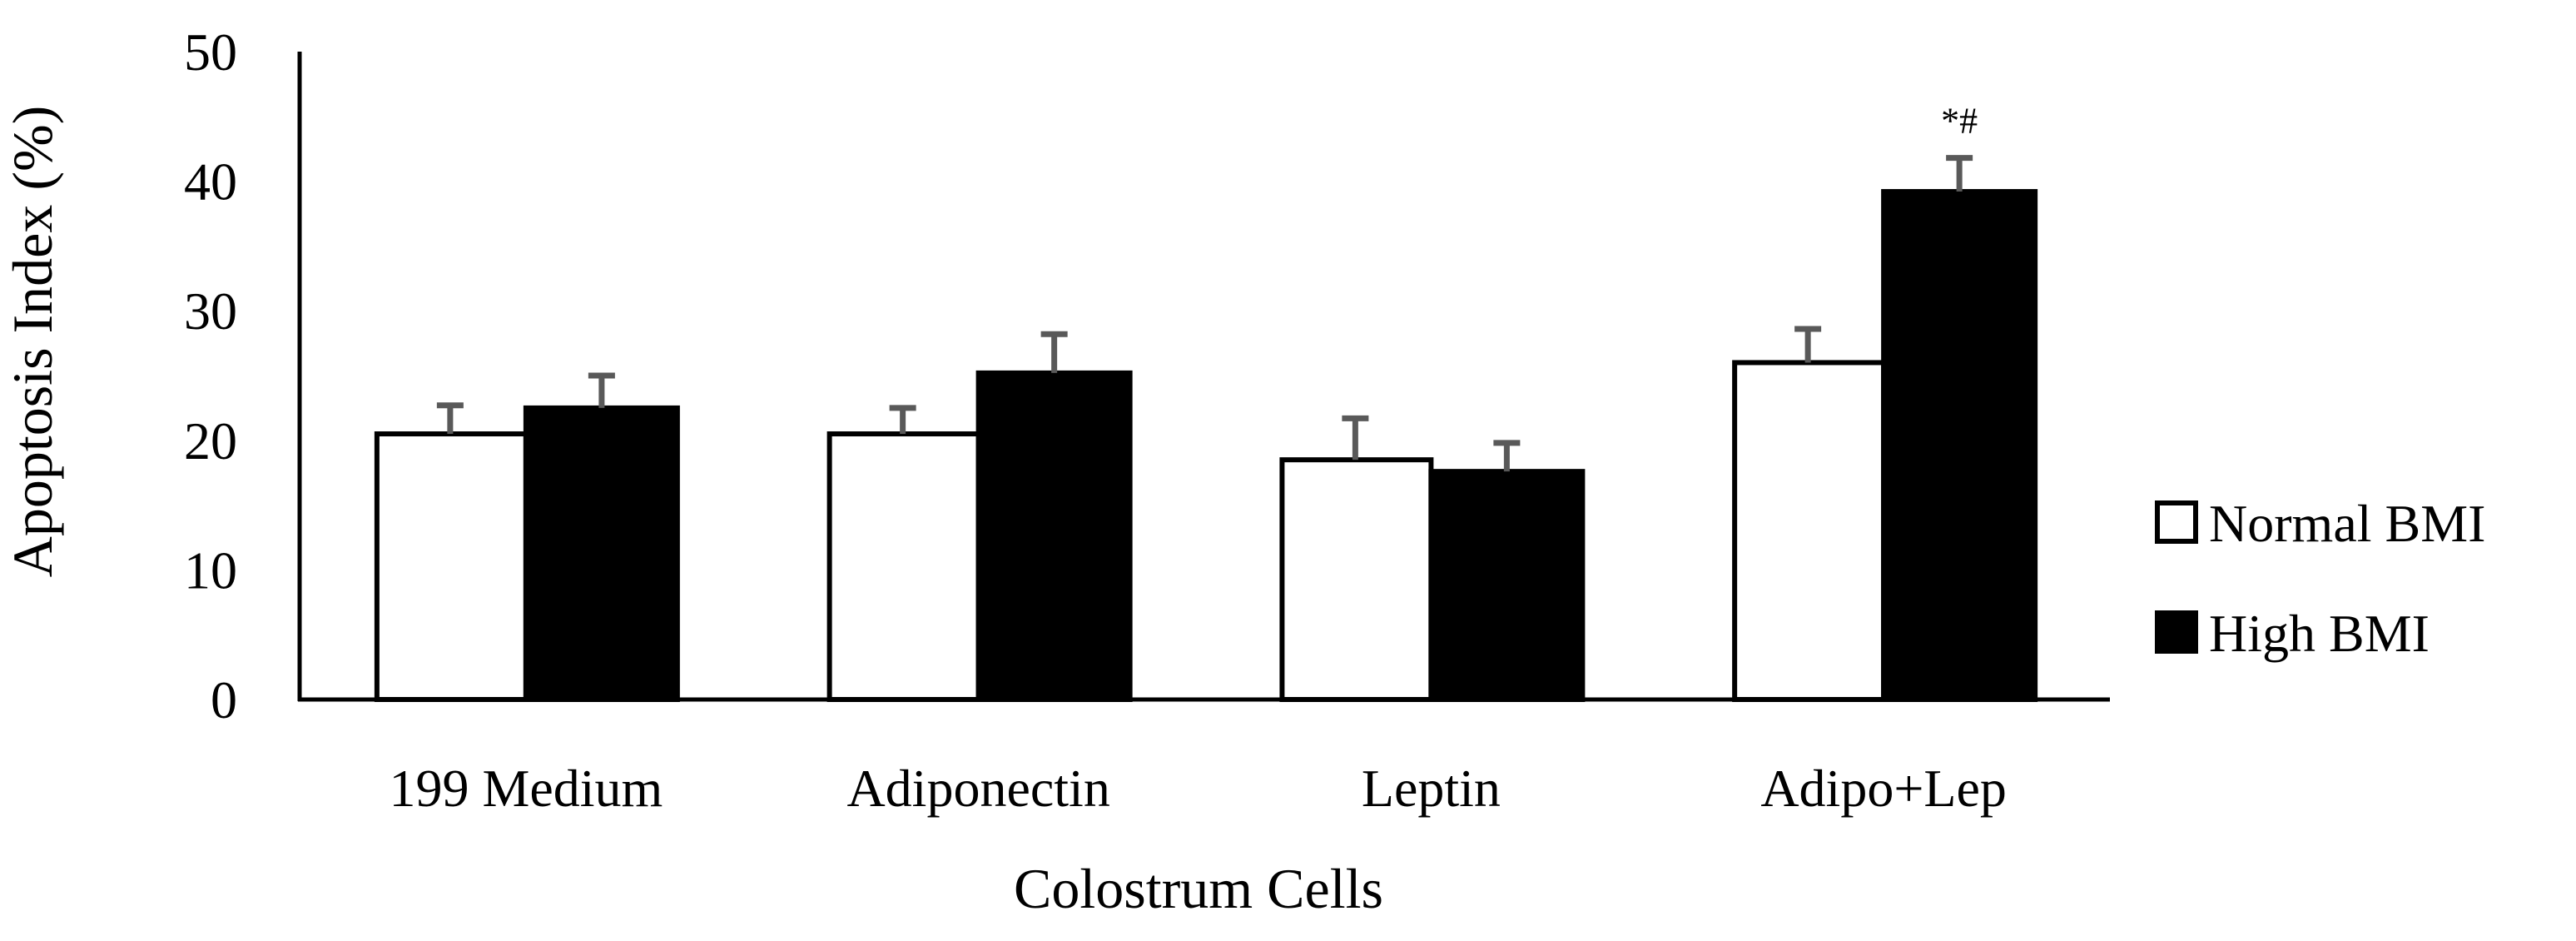 The height and width of the screenshot is (941, 2576). Describe the element at coordinates (526, 788) in the screenshot. I see `x-category-label: 199 Medium` at that location.